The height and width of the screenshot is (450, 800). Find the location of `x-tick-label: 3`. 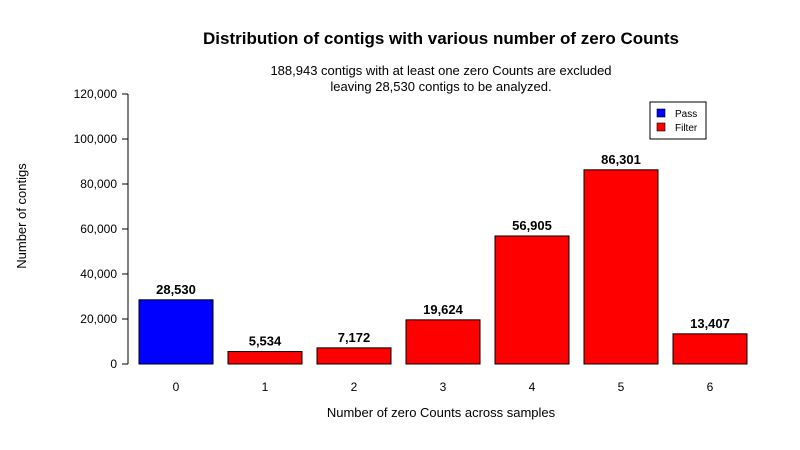

x-tick-label: 3 is located at coordinates (443, 387).